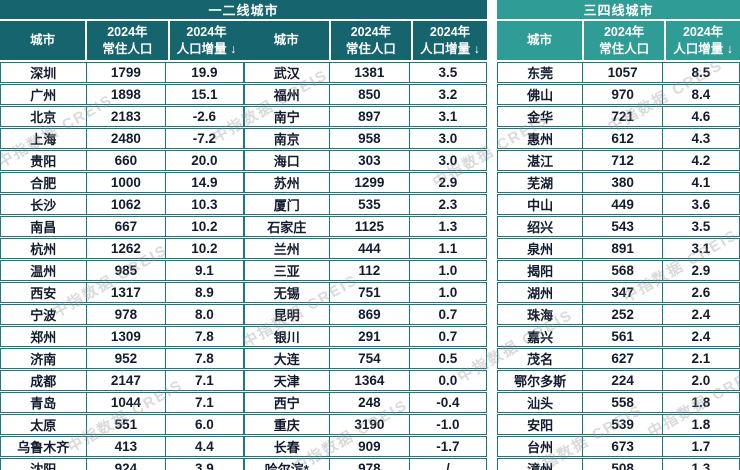 Image resolution: width=740 pixels, height=470 pixels. What do you see at coordinates (122, 446) in the screenshot?
I see `table-row: 乌鲁木齐 413 4.4` at bounding box center [122, 446].